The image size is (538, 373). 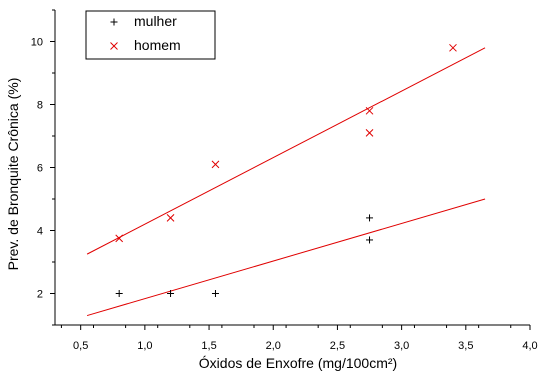 I want to click on legend-box, so click(x=150, y=35).